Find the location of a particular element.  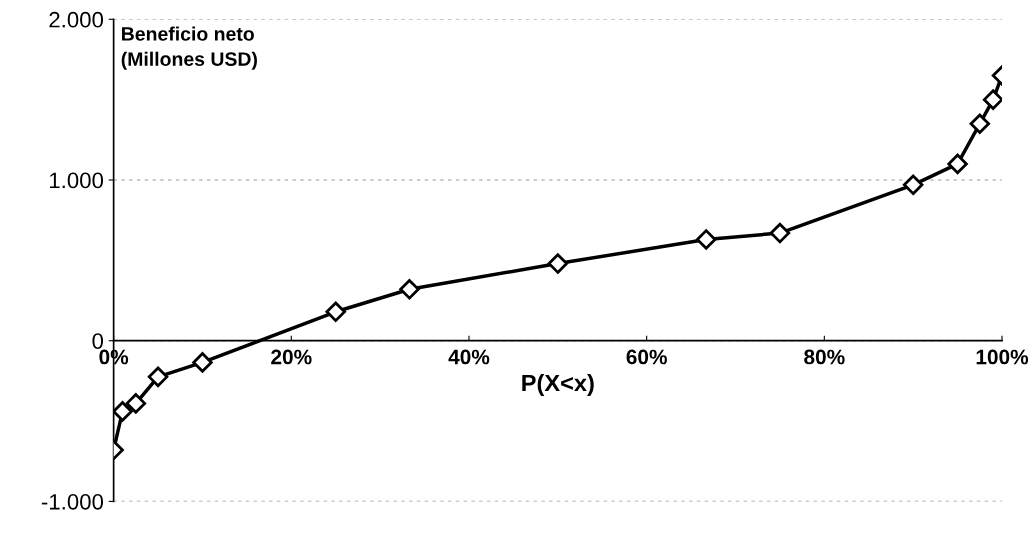

x-tick-label: 40% is located at coordinates (469, 357).